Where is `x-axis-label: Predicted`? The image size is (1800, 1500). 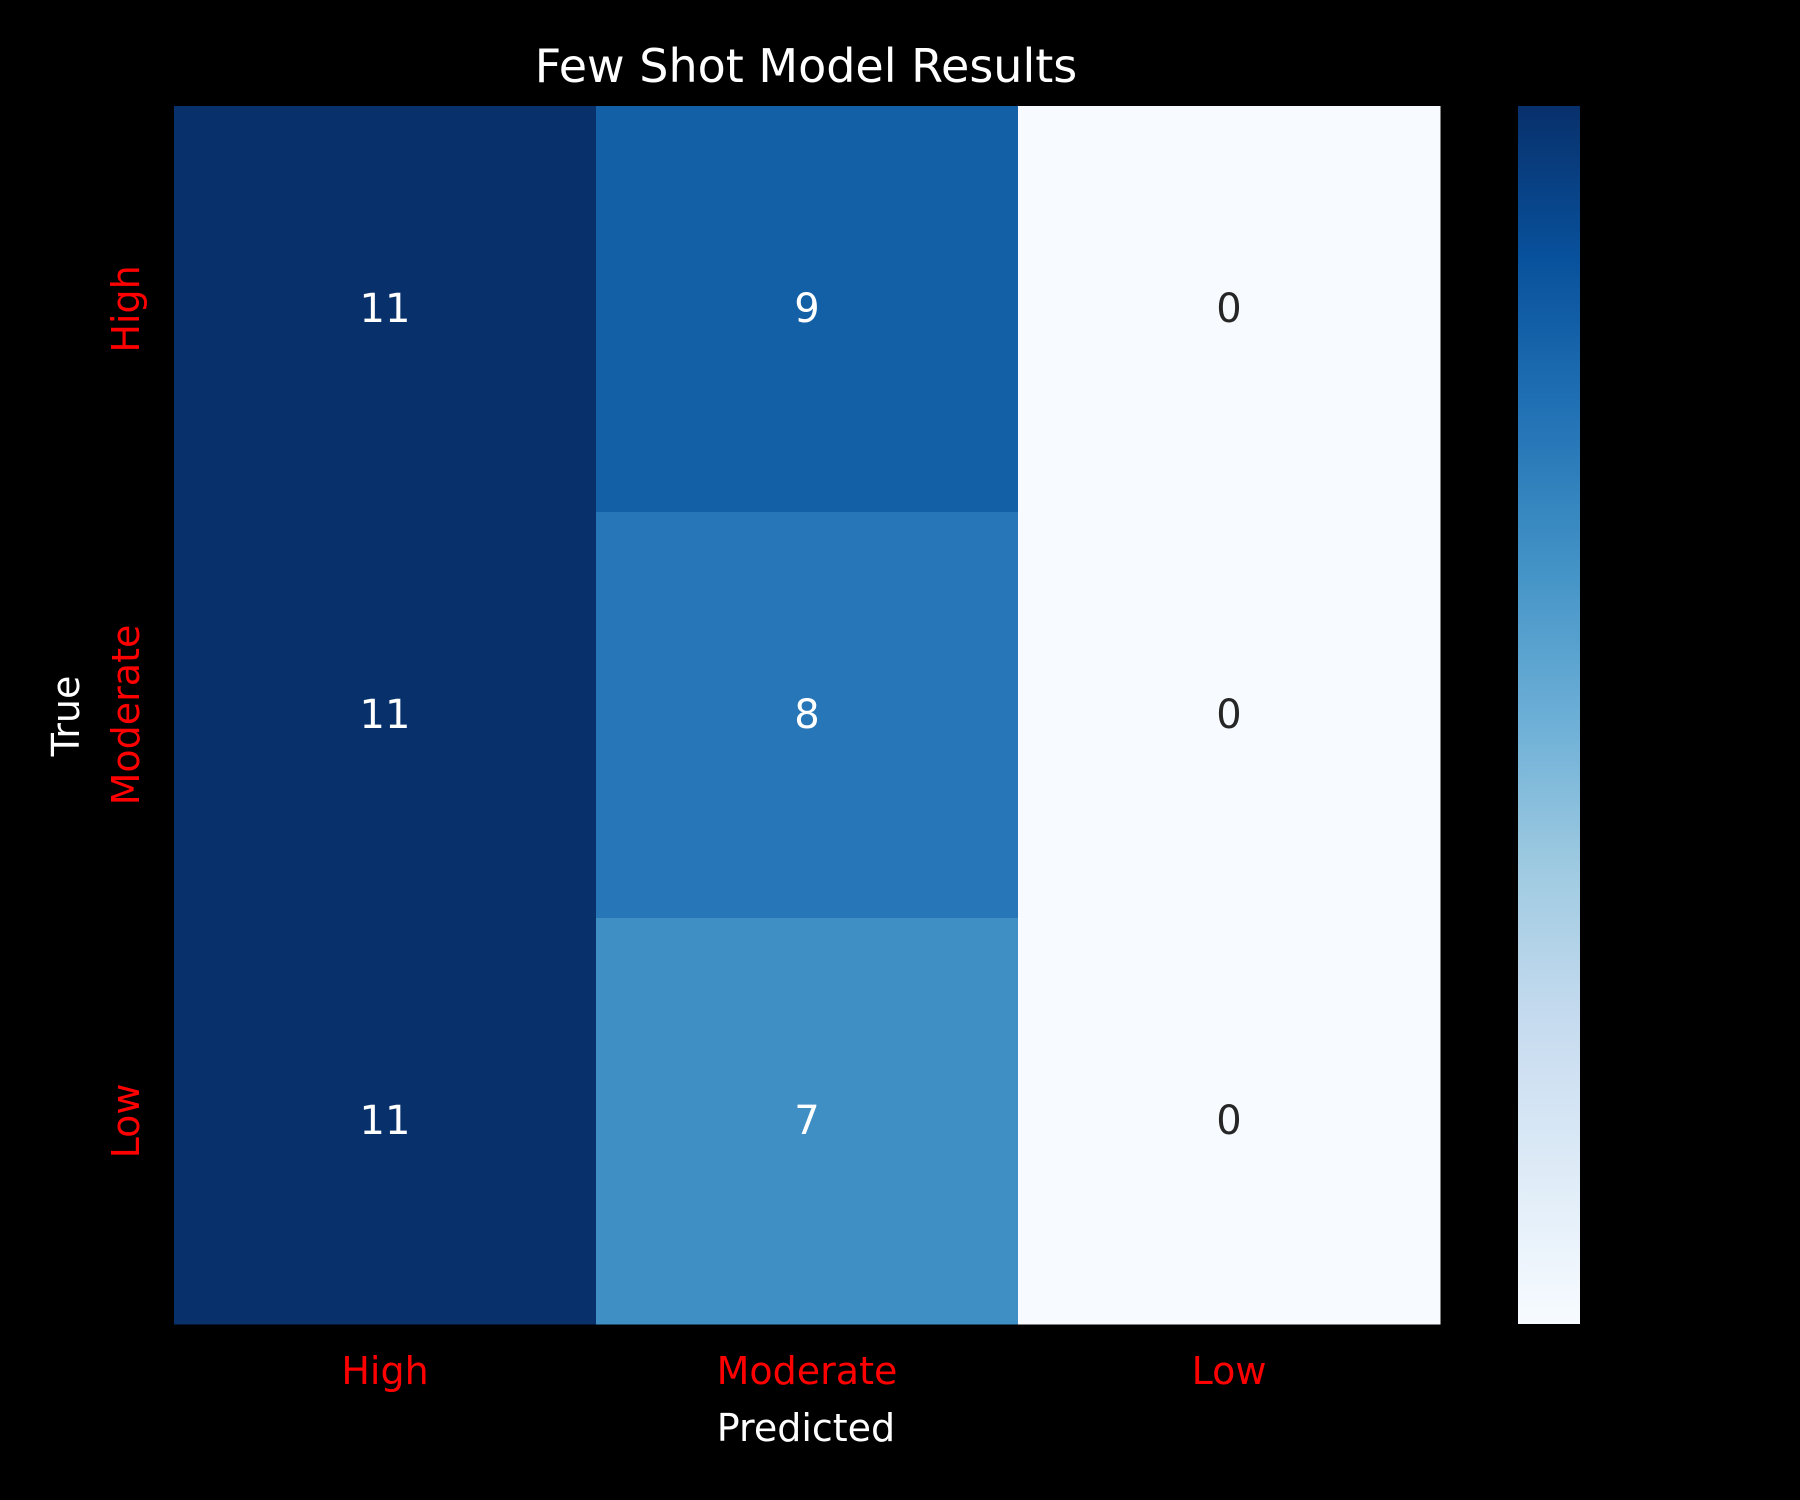 x-axis-label: Predicted is located at coordinates (806, 1428).